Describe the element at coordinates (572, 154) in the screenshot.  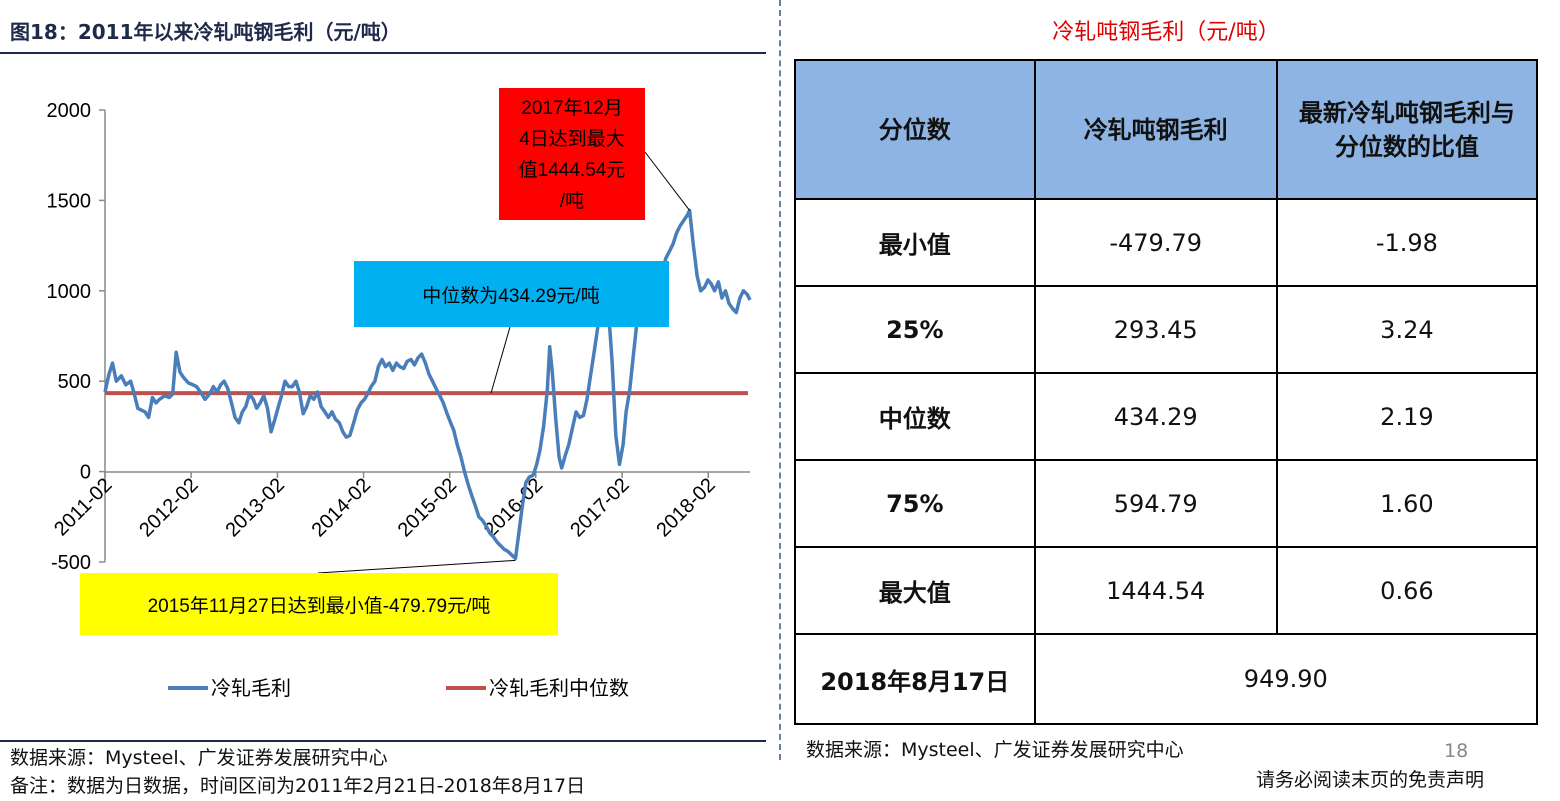
I see `max-callout-box` at that location.